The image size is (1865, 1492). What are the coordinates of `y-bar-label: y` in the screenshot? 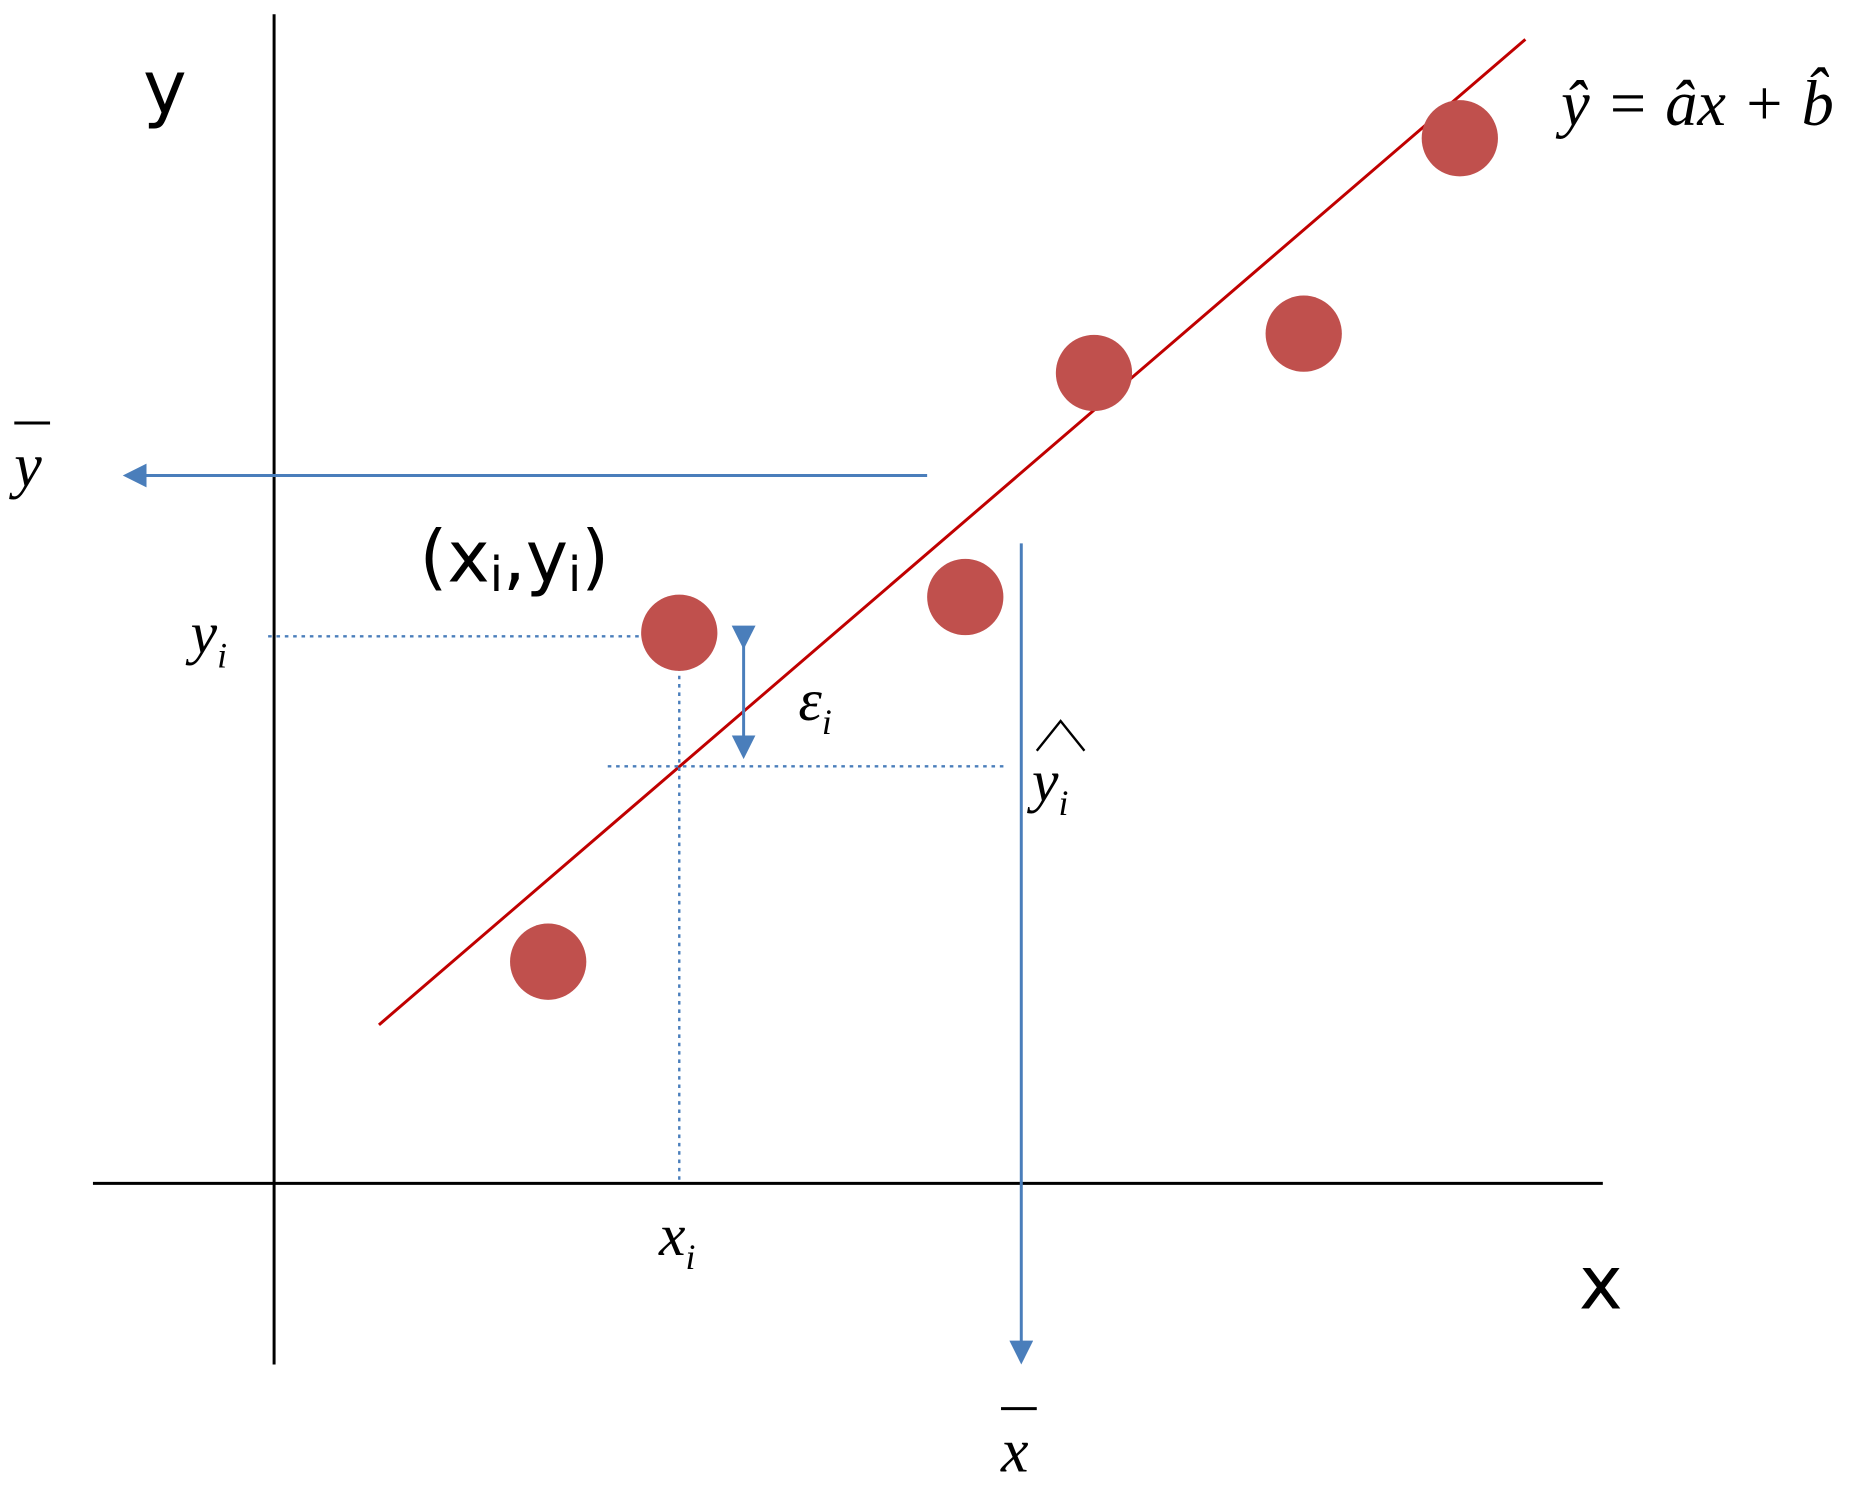 It's located at (25, 466).